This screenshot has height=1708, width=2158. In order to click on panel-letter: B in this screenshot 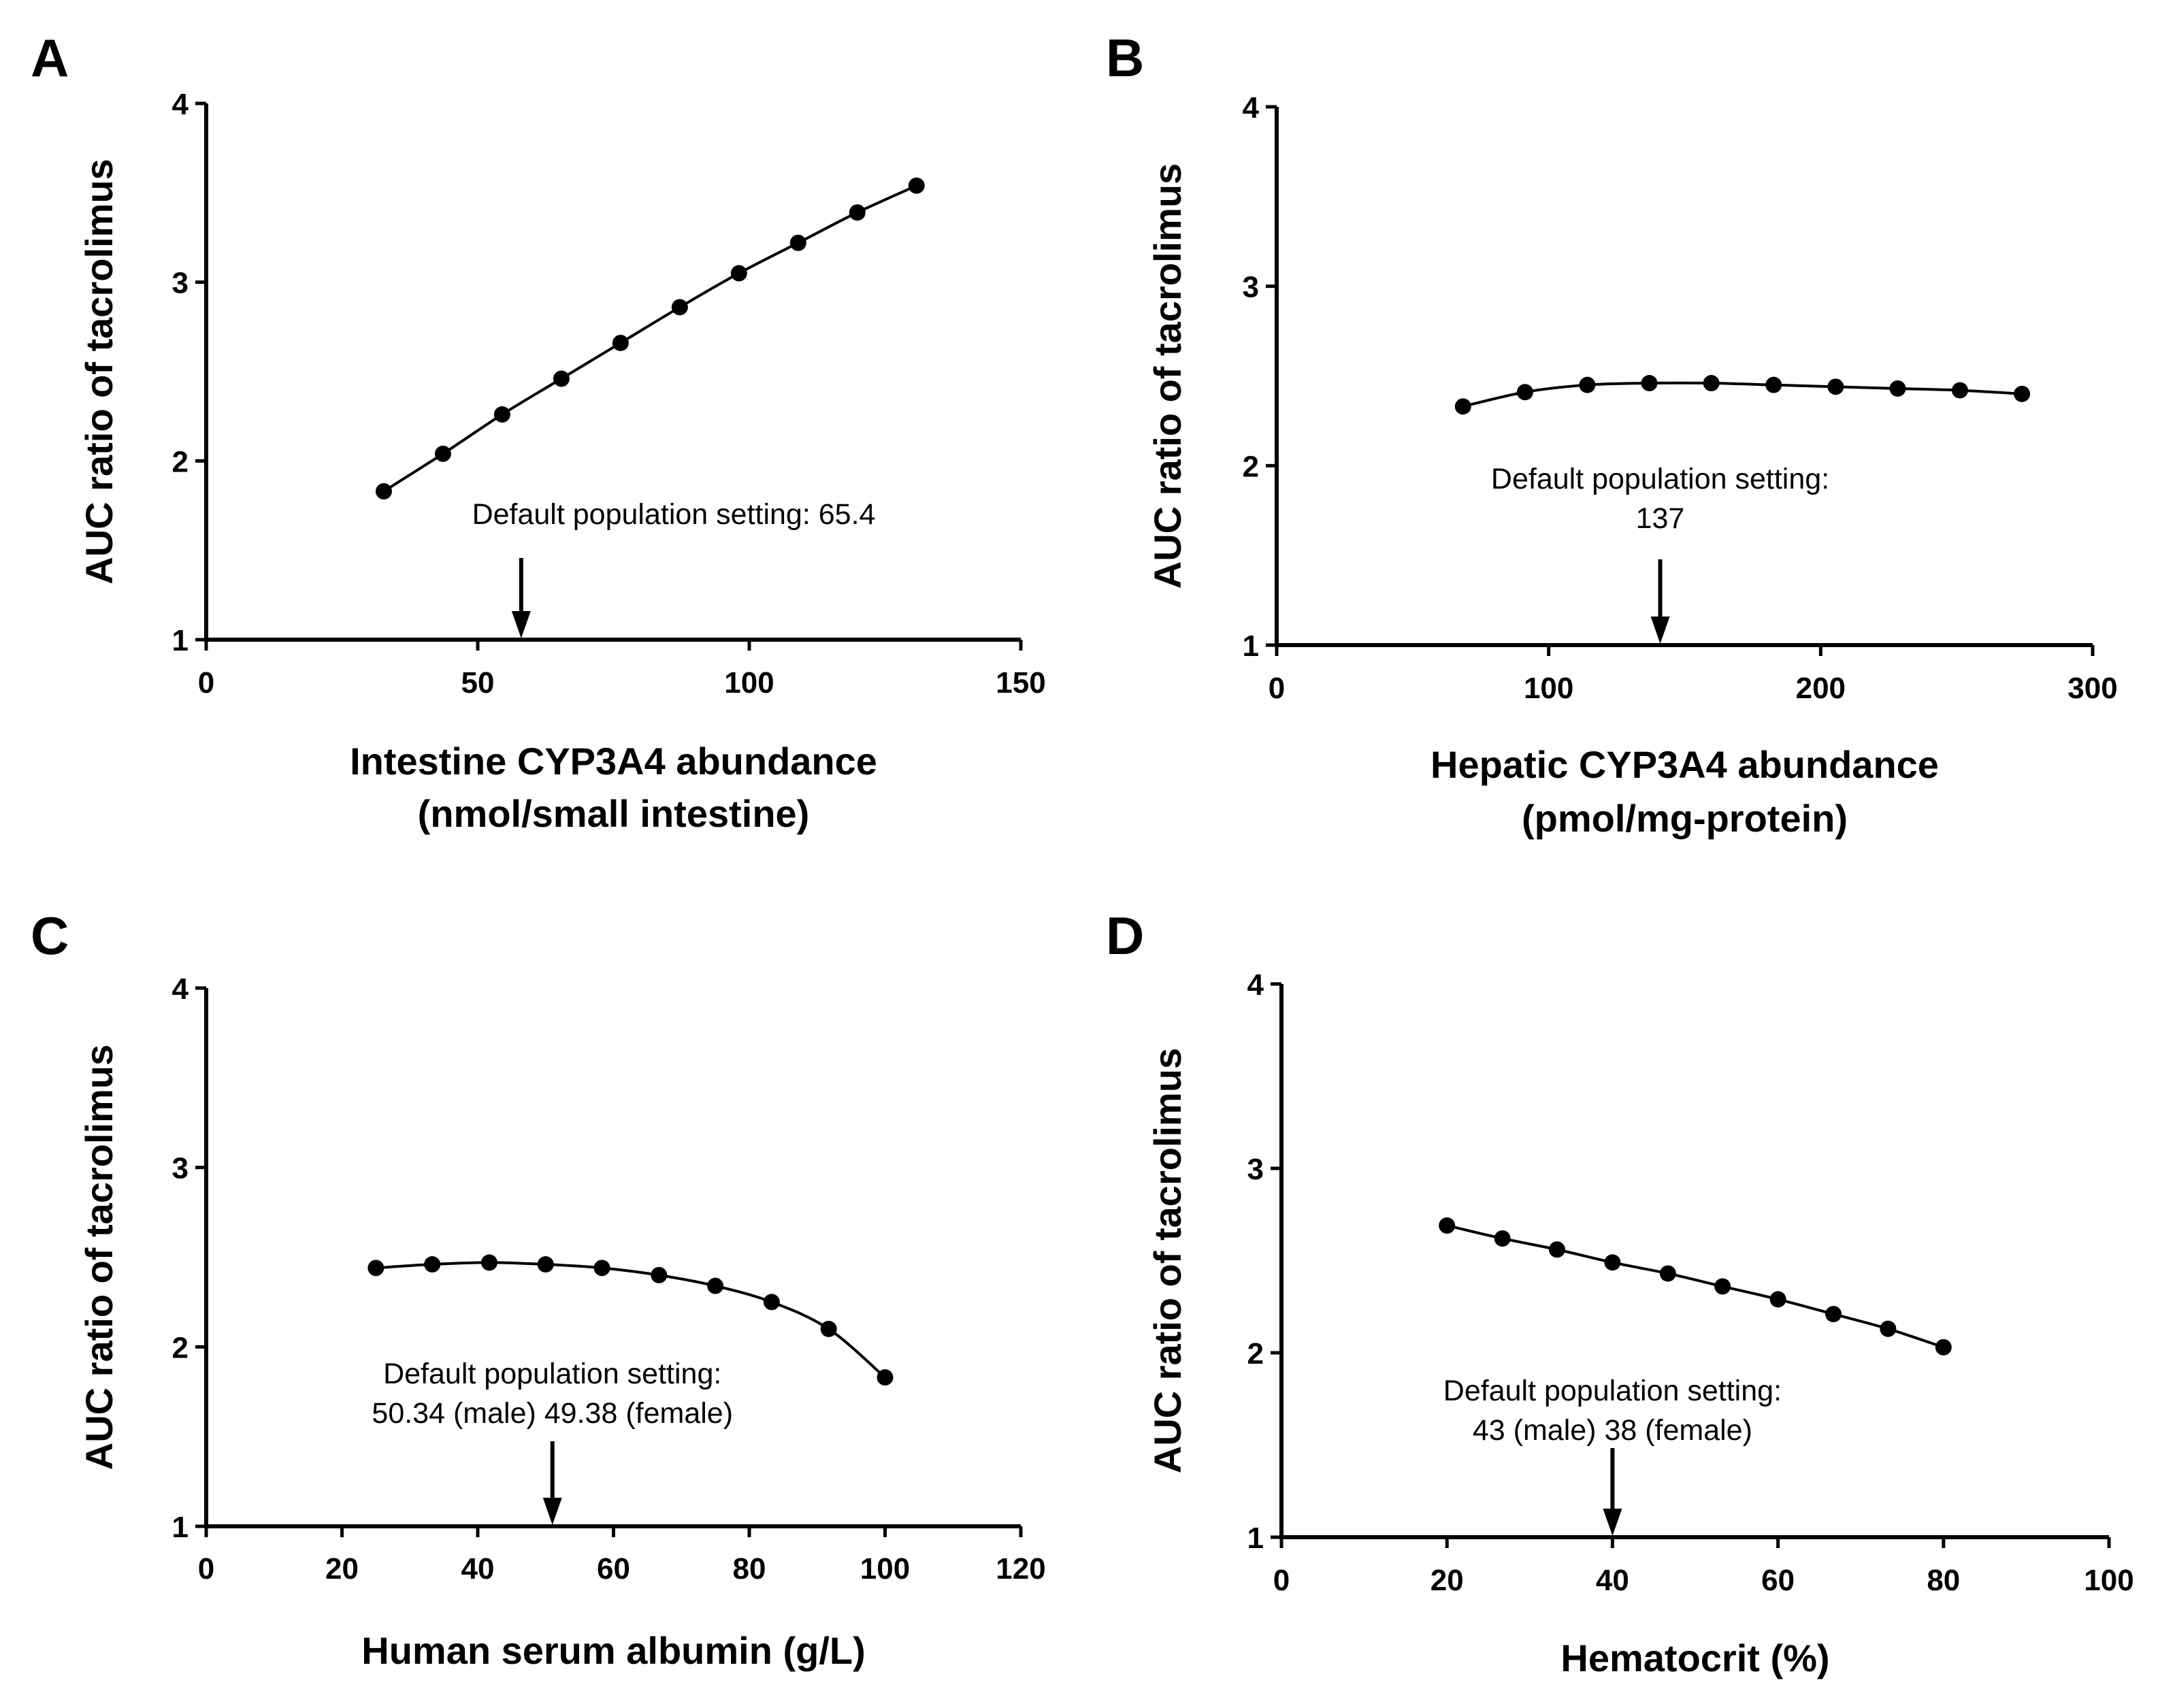, I will do `click(1125, 58)`.